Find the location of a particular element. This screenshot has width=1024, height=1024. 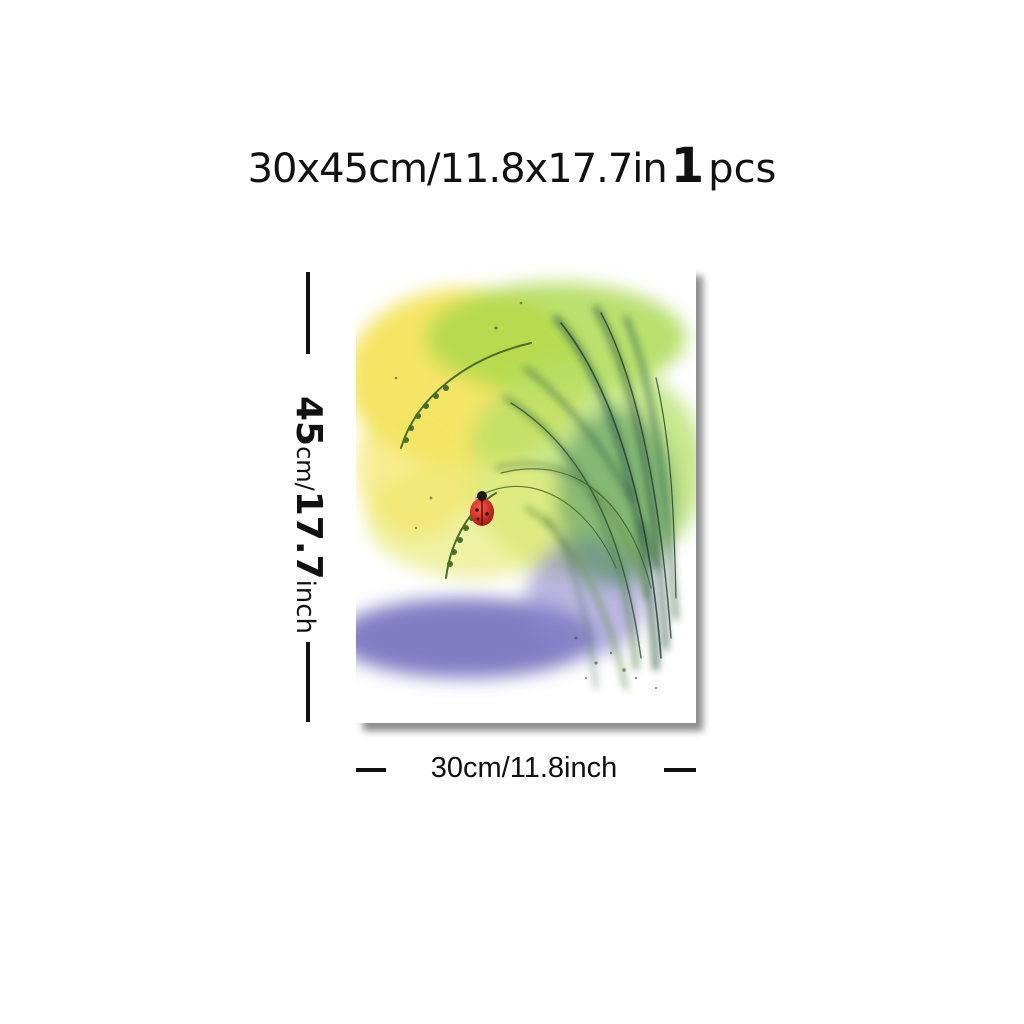

height-dimension-label: 45 cm/ 17.7 inch is located at coordinates (308, 515).